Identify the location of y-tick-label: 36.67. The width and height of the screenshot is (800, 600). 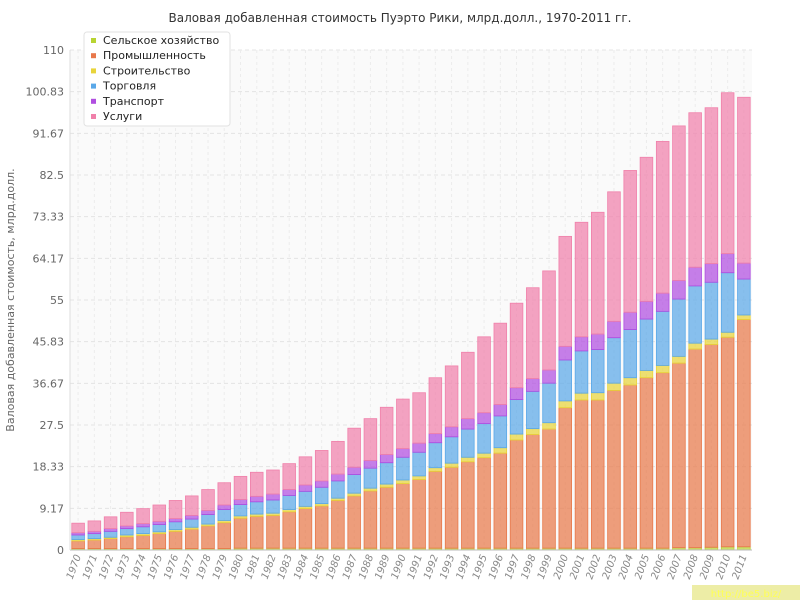
(49, 383).